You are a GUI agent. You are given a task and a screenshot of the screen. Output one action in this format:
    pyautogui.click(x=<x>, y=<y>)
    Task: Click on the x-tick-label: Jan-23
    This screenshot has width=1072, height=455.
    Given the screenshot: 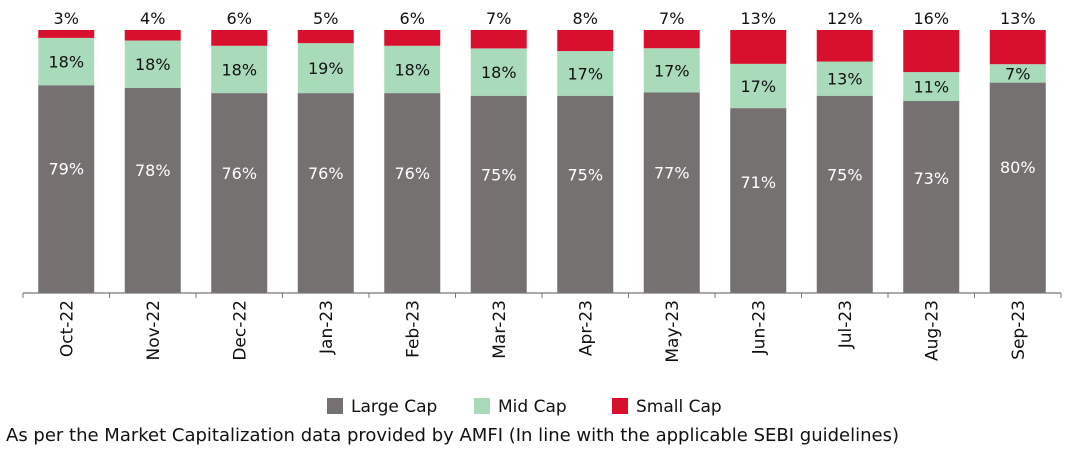 What is the action you would take?
    pyautogui.click(x=327, y=327)
    